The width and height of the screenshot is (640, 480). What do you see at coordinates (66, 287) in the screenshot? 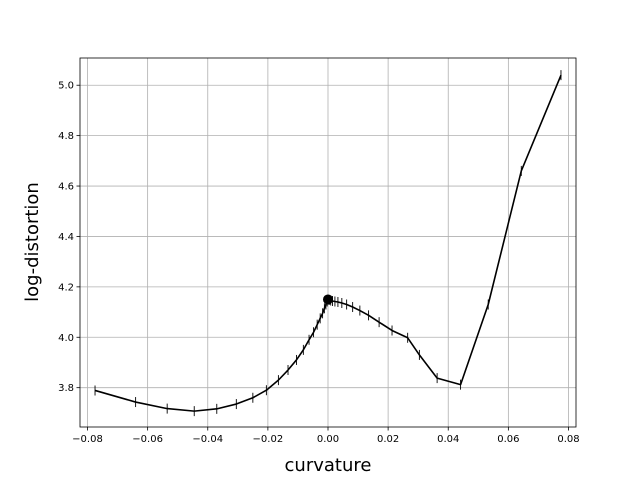
I see `y-tick-label: 4.2` at bounding box center [66, 287].